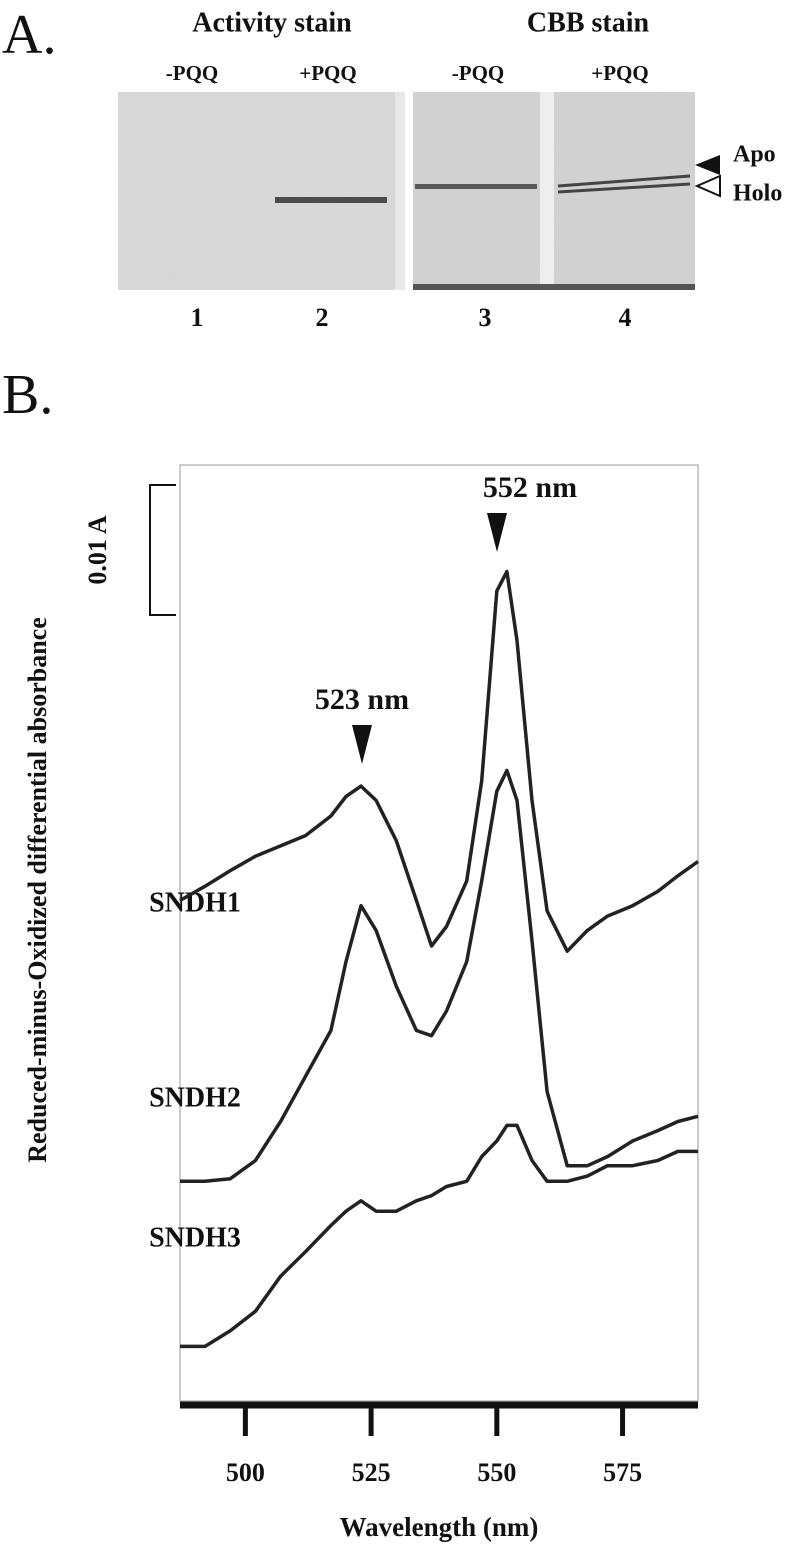 The width and height of the screenshot is (800, 1566). Describe the element at coordinates (272, 22) in the screenshot. I see `stain-label: Activity stain` at that location.